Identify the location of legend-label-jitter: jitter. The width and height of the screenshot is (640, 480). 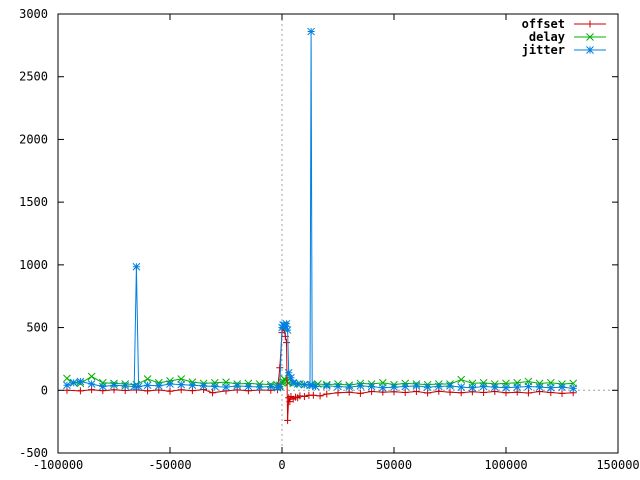
(543, 50).